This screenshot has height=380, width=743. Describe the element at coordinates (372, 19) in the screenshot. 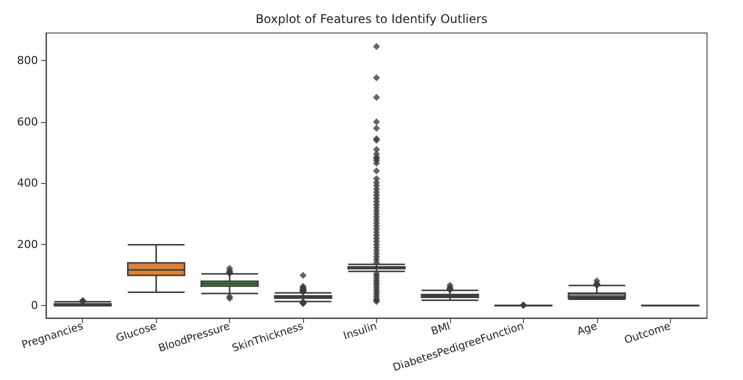

I see `chart-title: Boxplot of Features to Identify Outliers` at that location.